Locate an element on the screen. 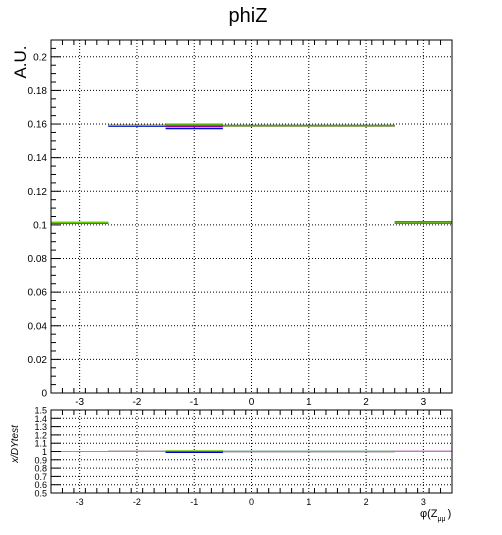 This screenshot has width=502, height=535. ratio-y-tick-label-1: 0.6 is located at coordinates (40, 485).